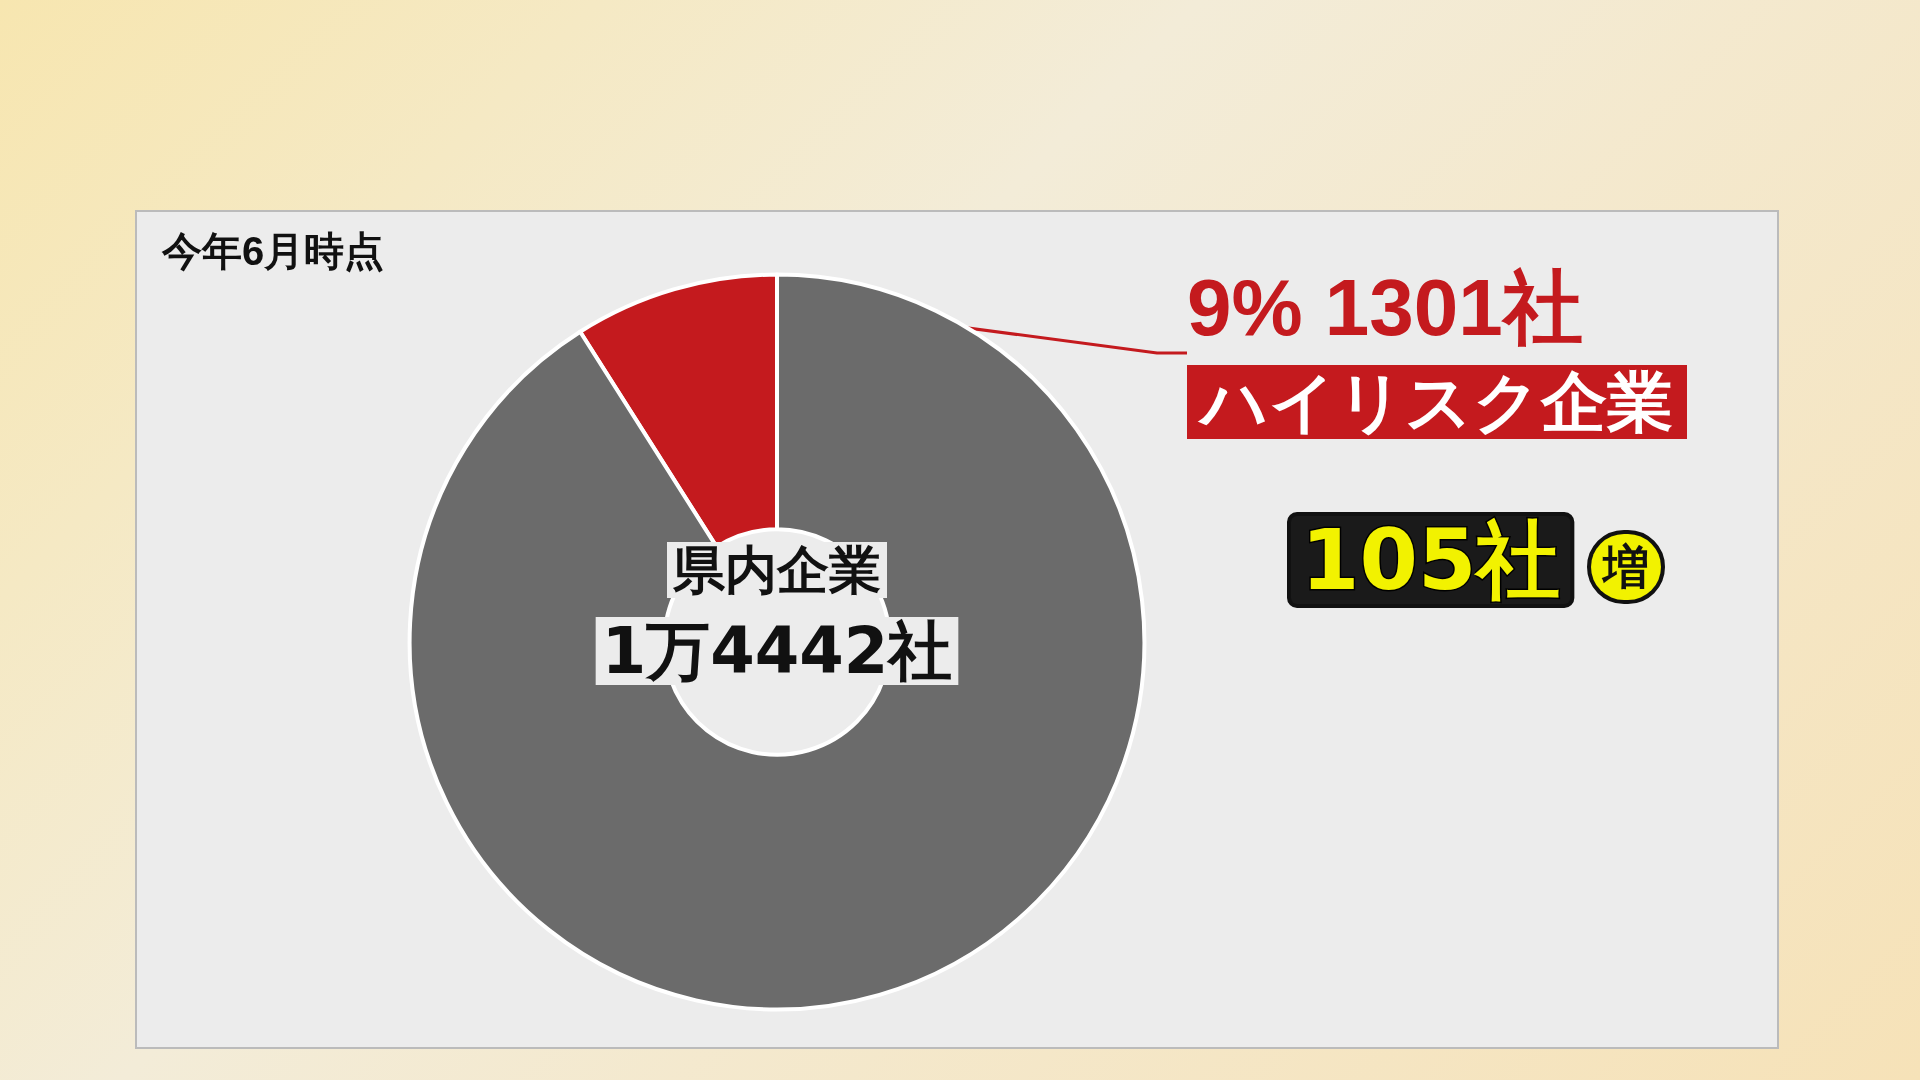  What do you see at coordinates (776, 570) in the screenshot?
I see `text: 県内企業` at bounding box center [776, 570].